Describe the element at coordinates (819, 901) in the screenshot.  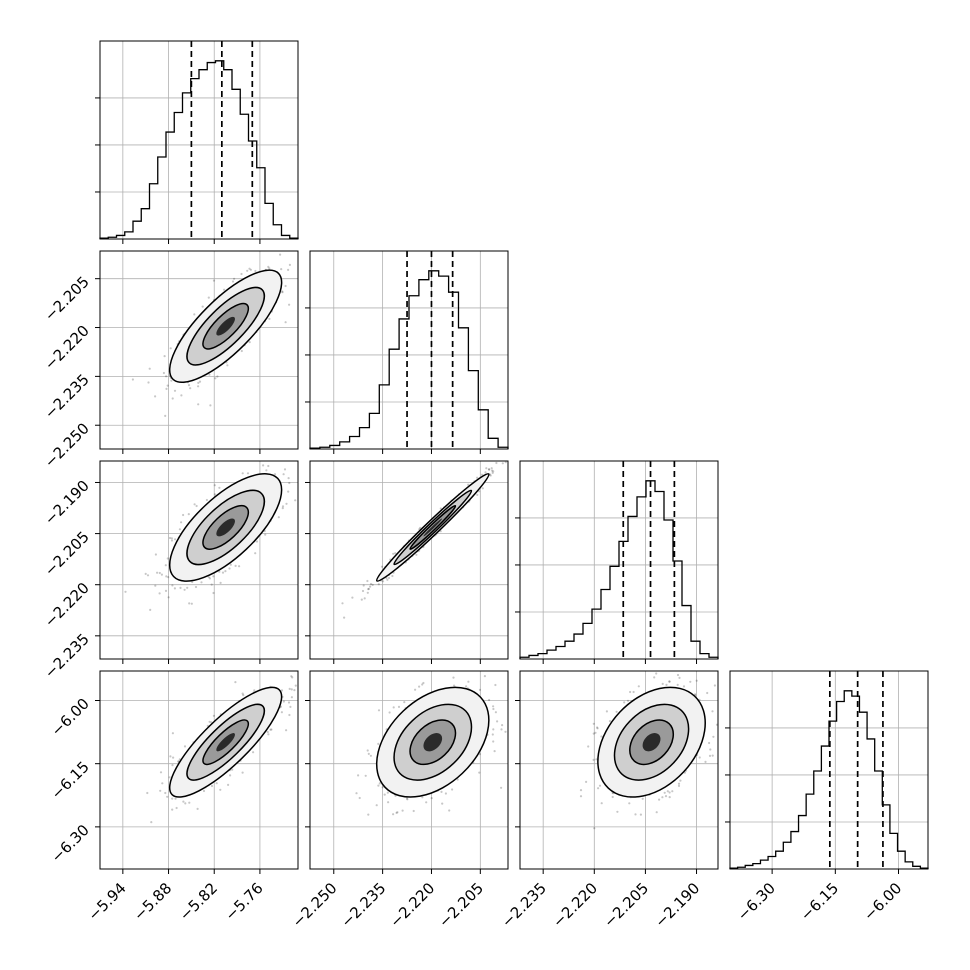
I see `x-tick-label: −6.15` at that location.